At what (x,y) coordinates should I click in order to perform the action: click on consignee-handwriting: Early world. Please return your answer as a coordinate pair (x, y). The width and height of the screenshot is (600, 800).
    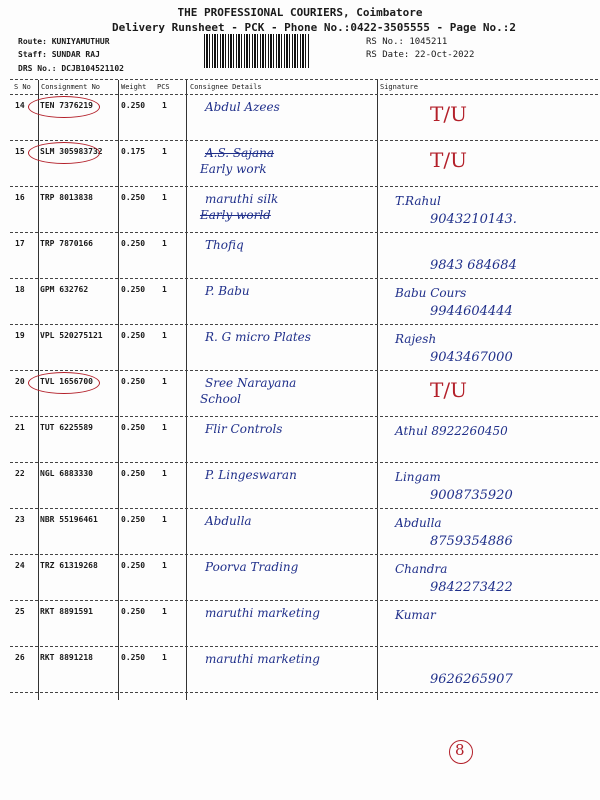
    Looking at the image, I should click on (235, 215).